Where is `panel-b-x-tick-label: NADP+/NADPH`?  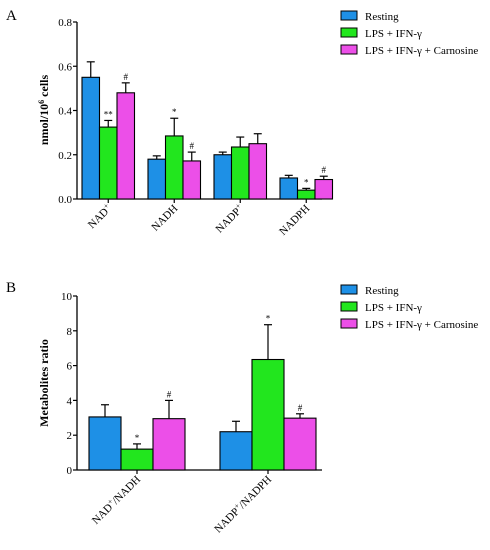 panel-b-x-tick-label: NADP+/NADPH is located at coordinates (243, 504).